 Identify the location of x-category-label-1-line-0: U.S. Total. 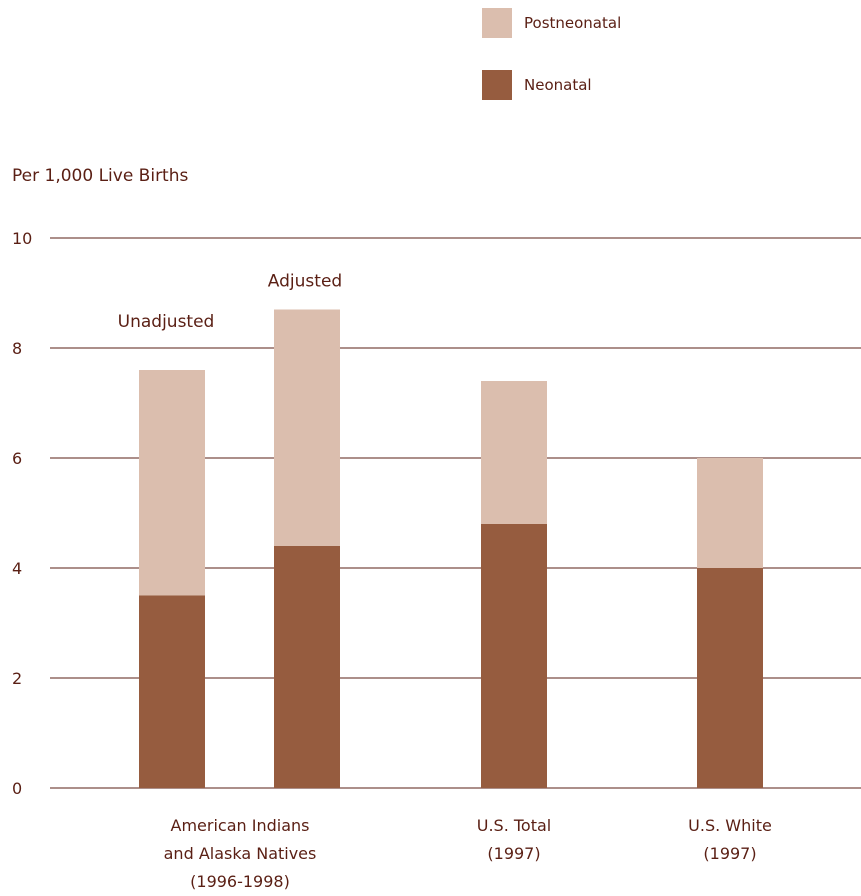
(514, 825).